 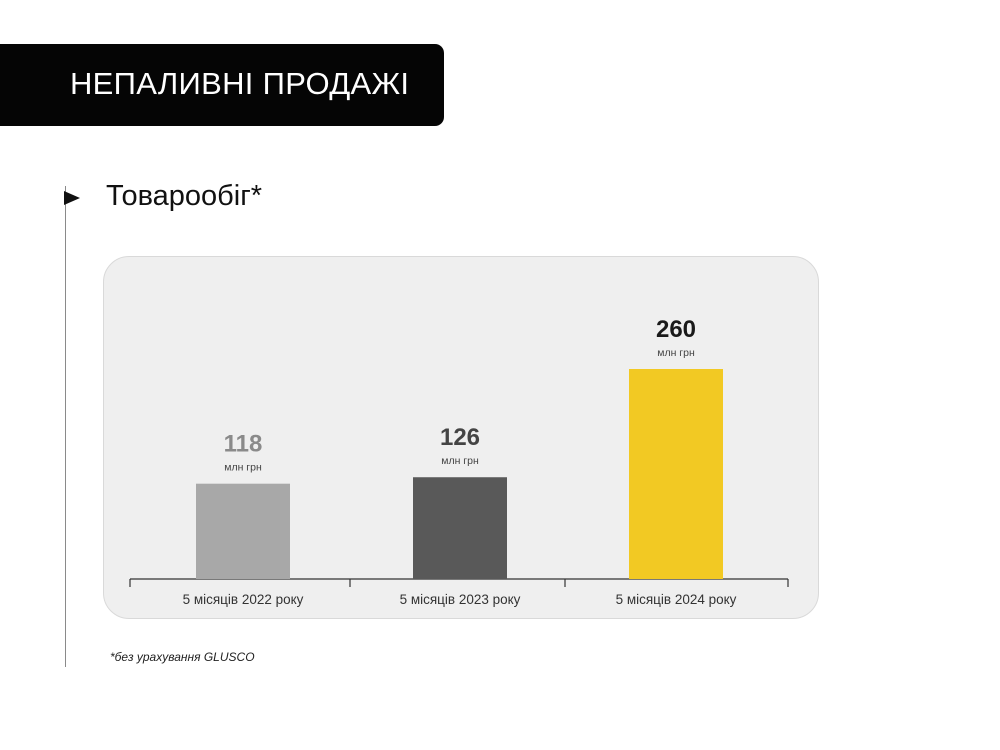 I want to click on data-label-value: 118, so click(x=243, y=444).